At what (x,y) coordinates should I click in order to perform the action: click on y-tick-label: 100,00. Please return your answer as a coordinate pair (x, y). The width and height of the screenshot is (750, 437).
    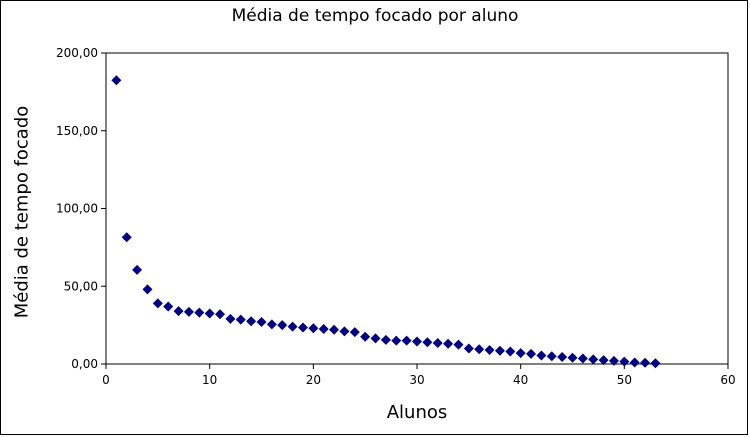
    Looking at the image, I should click on (77, 209).